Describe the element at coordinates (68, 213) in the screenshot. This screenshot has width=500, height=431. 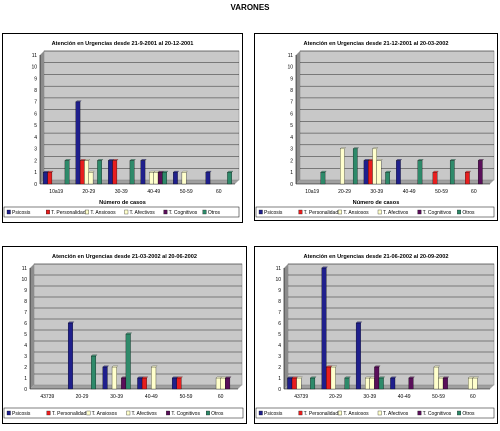
I see `legend-label: T. Personalidad` at that location.